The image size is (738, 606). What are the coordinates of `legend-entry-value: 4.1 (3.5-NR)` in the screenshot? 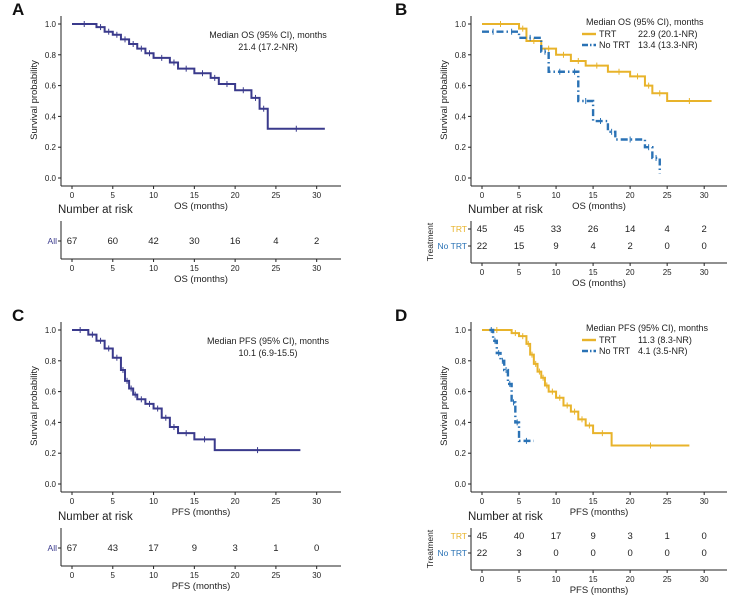 It's located at (663, 351).